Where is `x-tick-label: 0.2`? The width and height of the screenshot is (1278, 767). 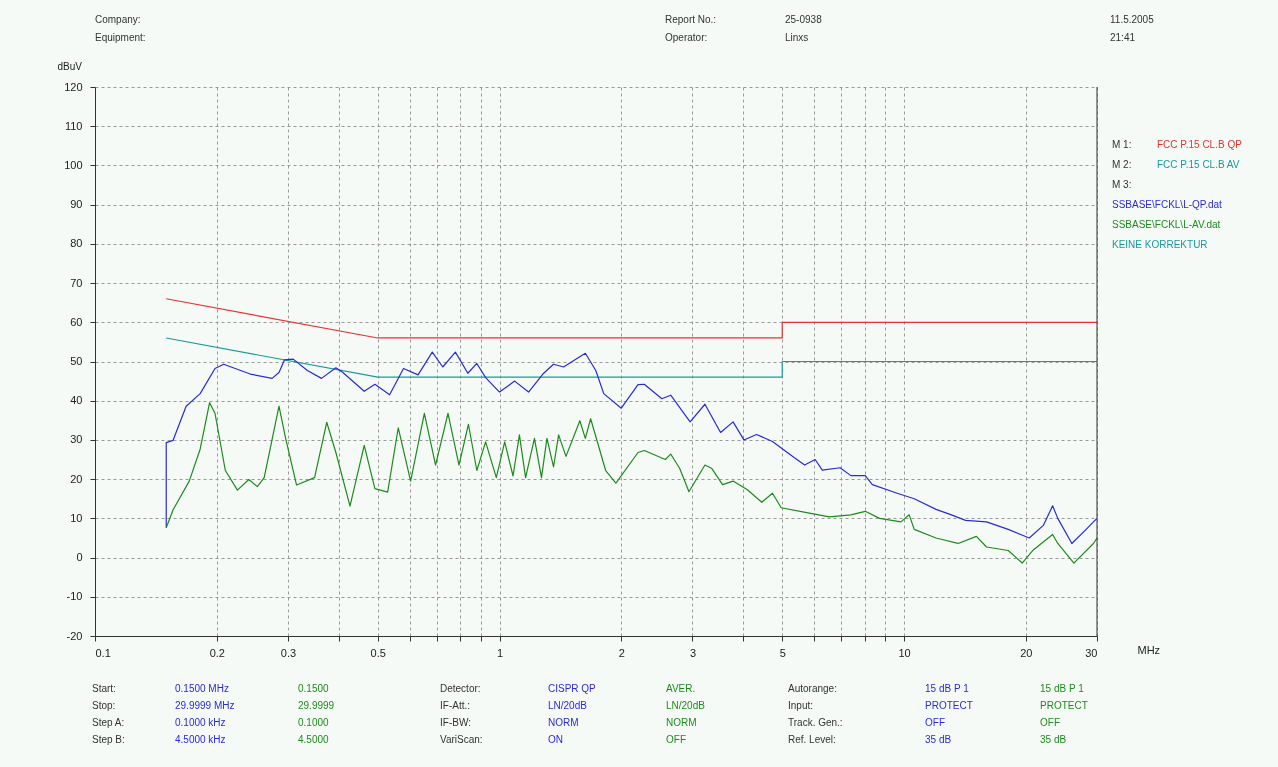 x-tick-label: 0.2 is located at coordinates (217, 652).